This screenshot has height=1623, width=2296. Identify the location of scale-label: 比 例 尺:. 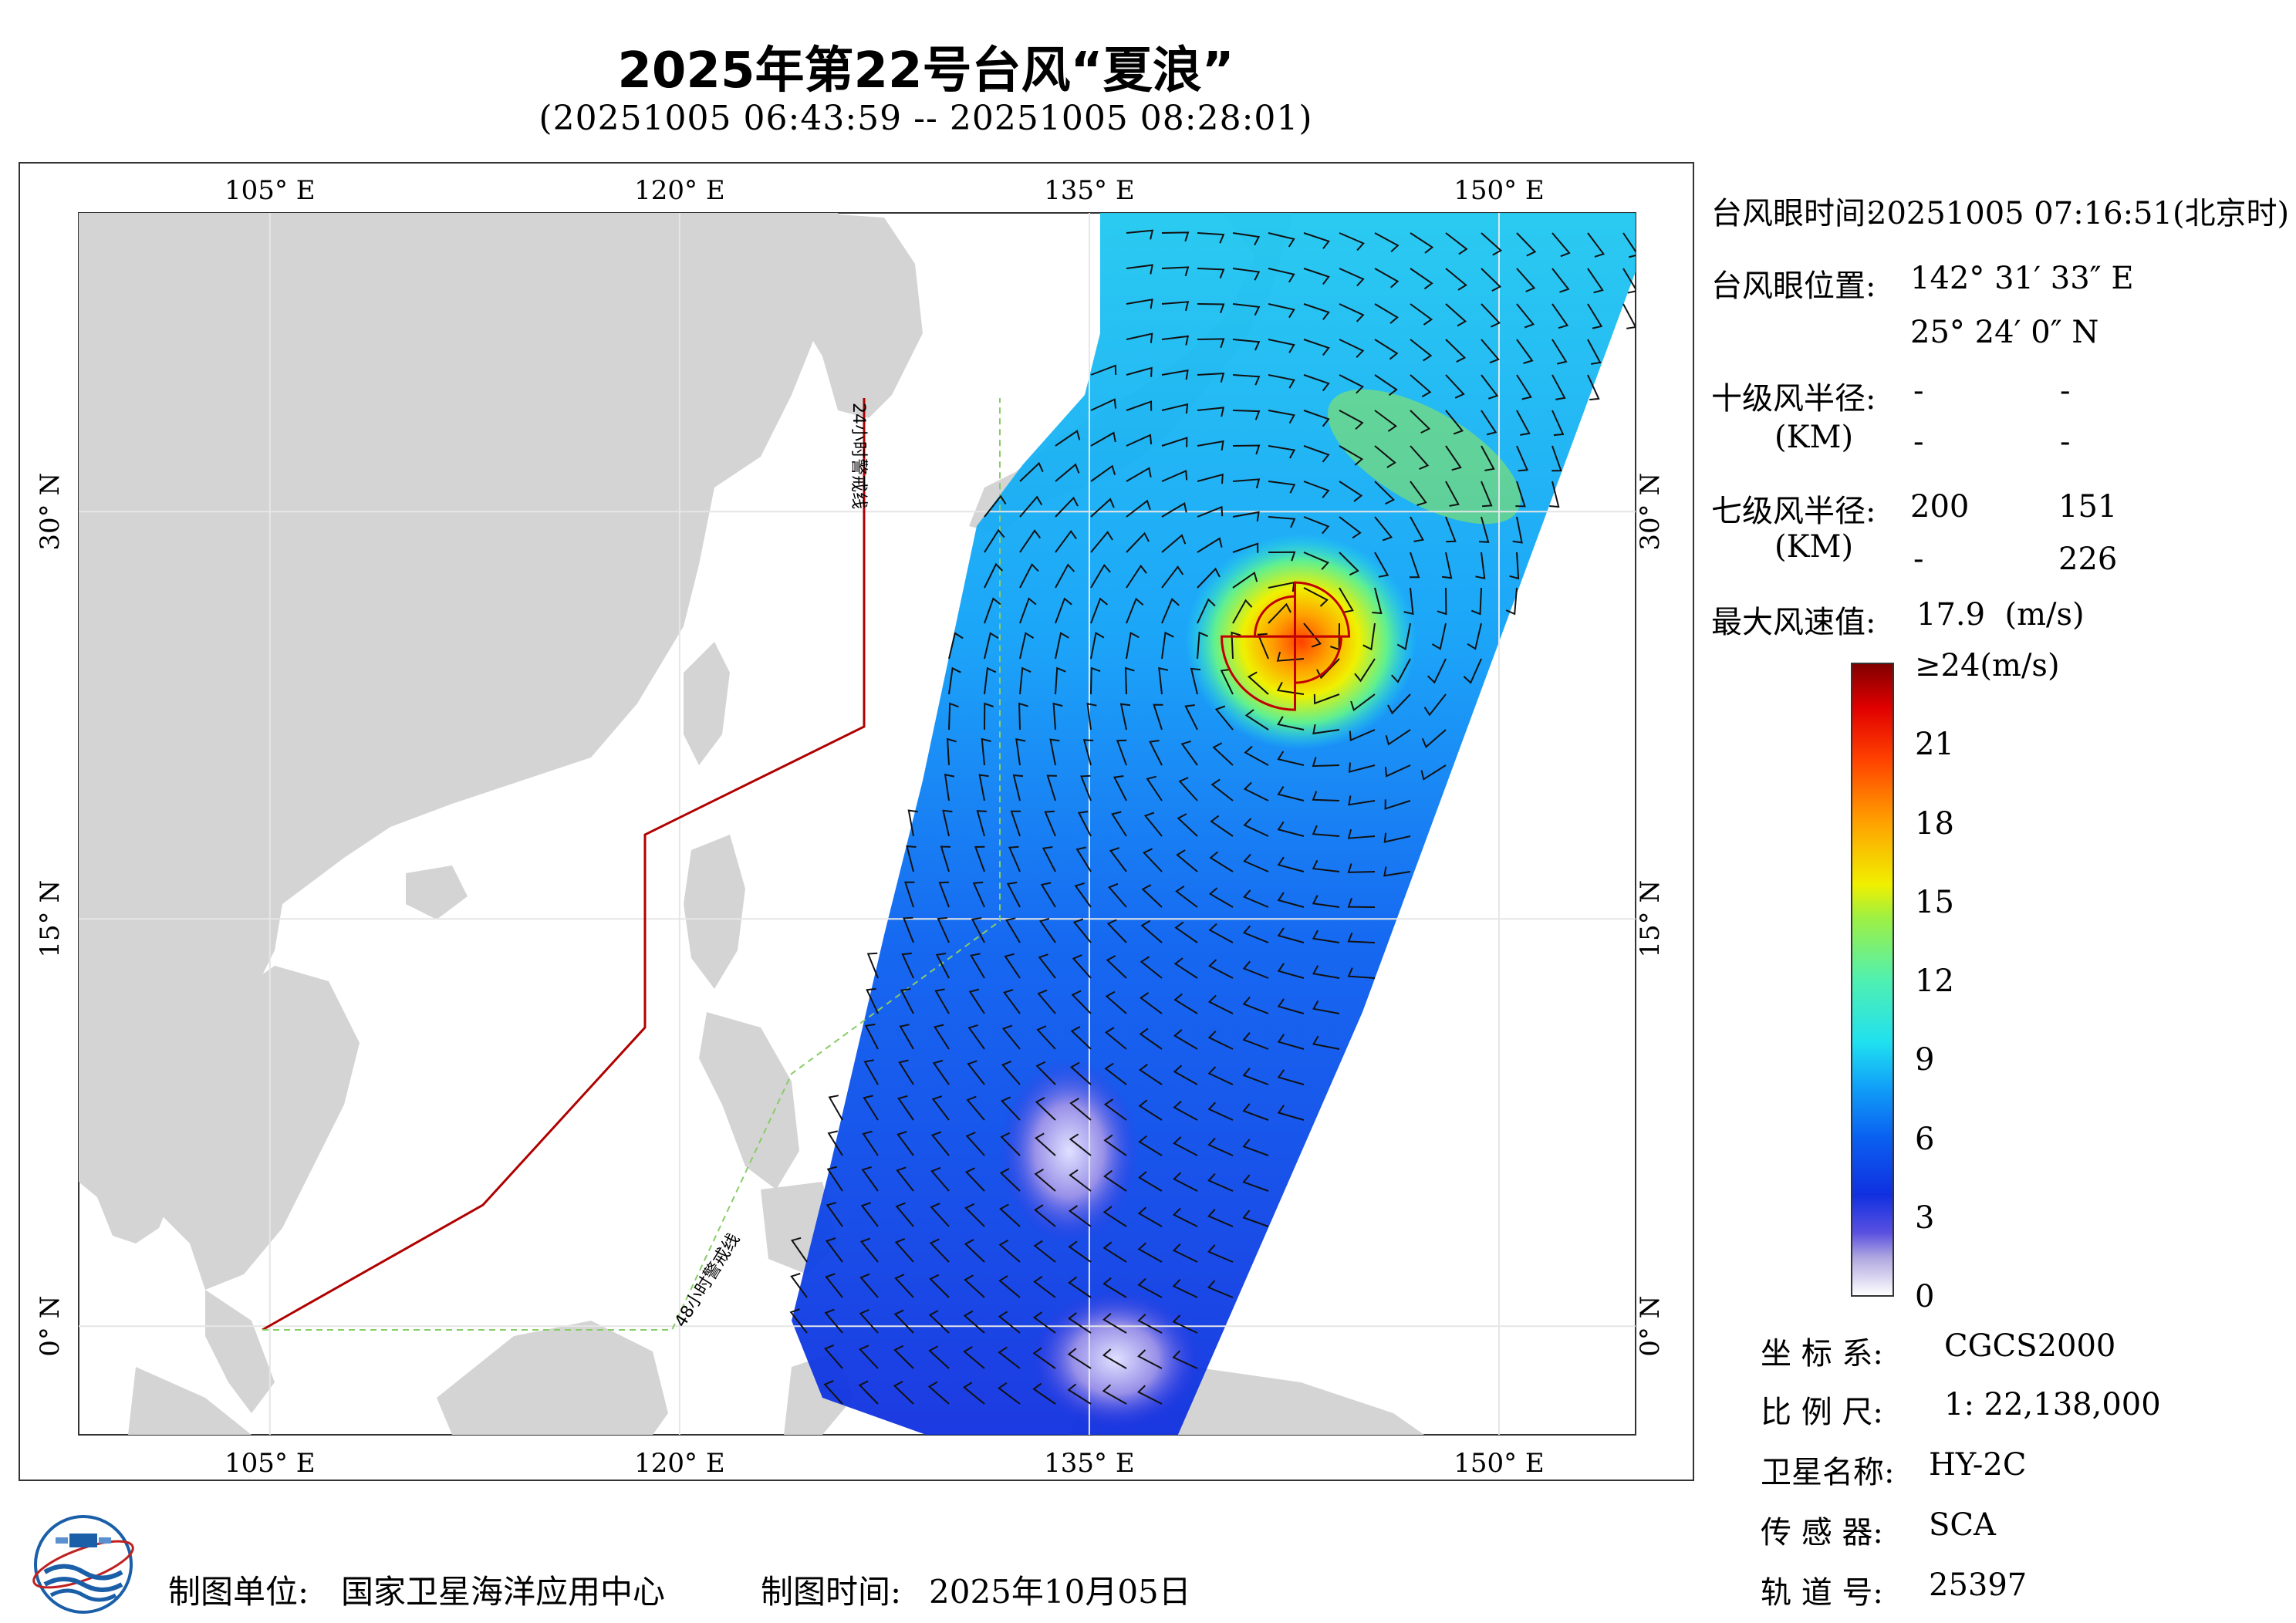
(1822, 1412).